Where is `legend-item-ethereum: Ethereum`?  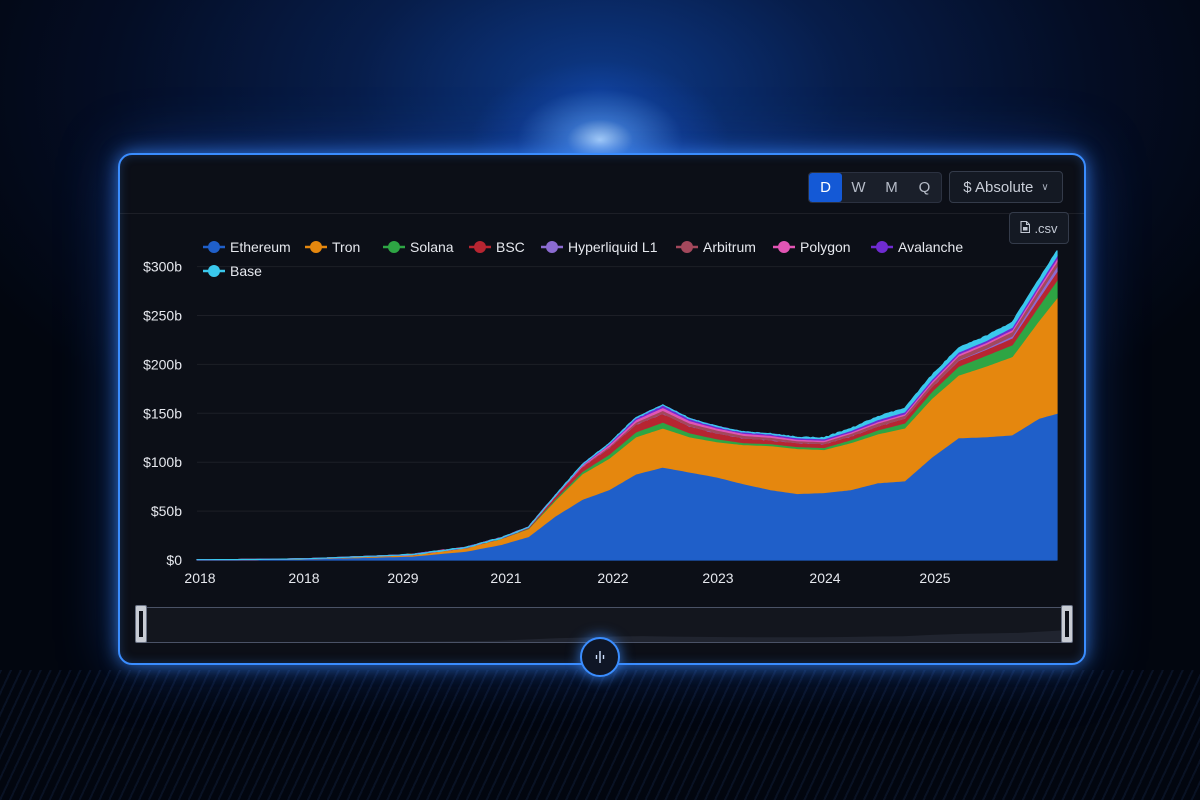
legend-item-ethereum: Ethereum is located at coordinates (247, 247).